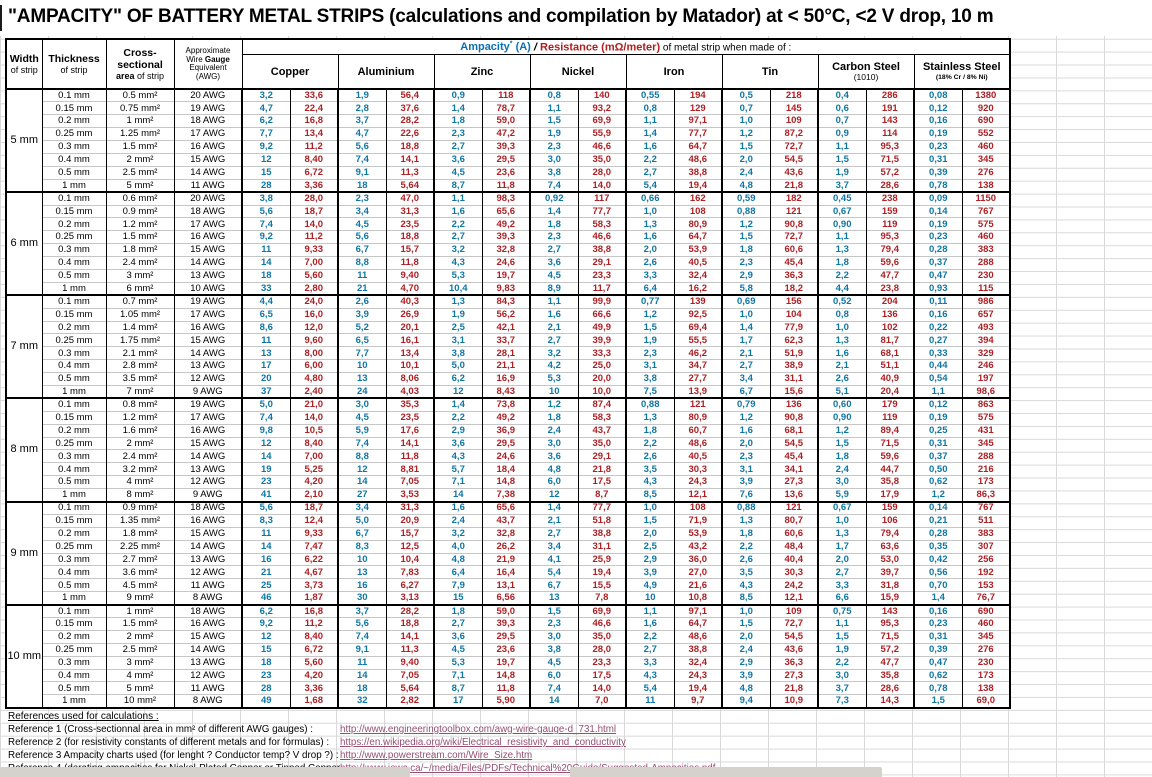 The image size is (1152, 777). What do you see at coordinates (697, 636) in the screenshot?
I see `resistance-cell: 48,6` at bounding box center [697, 636].